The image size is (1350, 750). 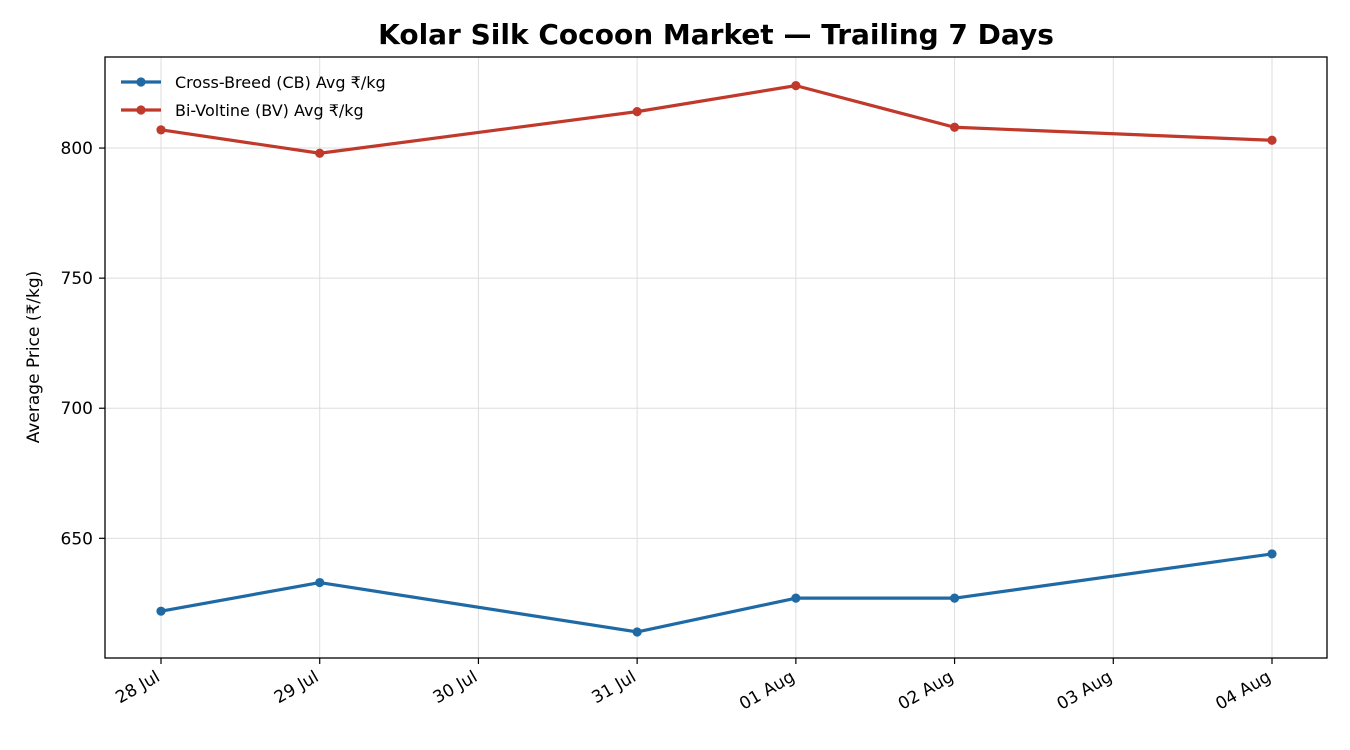 What do you see at coordinates (137, 687) in the screenshot?
I see `x-tick-label: 28 Jul` at bounding box center [137, 687].